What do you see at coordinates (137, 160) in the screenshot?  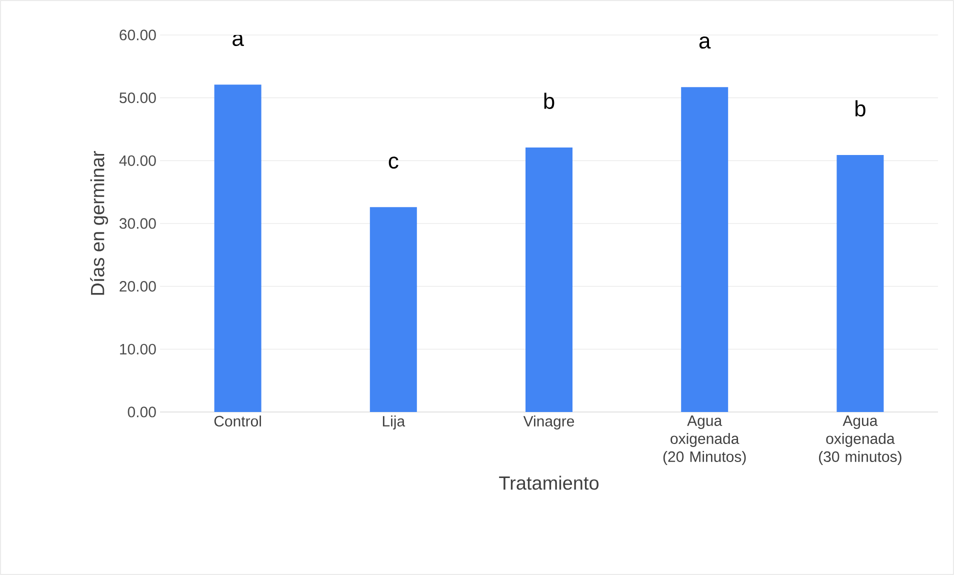 I see `y-tick-label: 40.00` at bounding box center [137, 160].